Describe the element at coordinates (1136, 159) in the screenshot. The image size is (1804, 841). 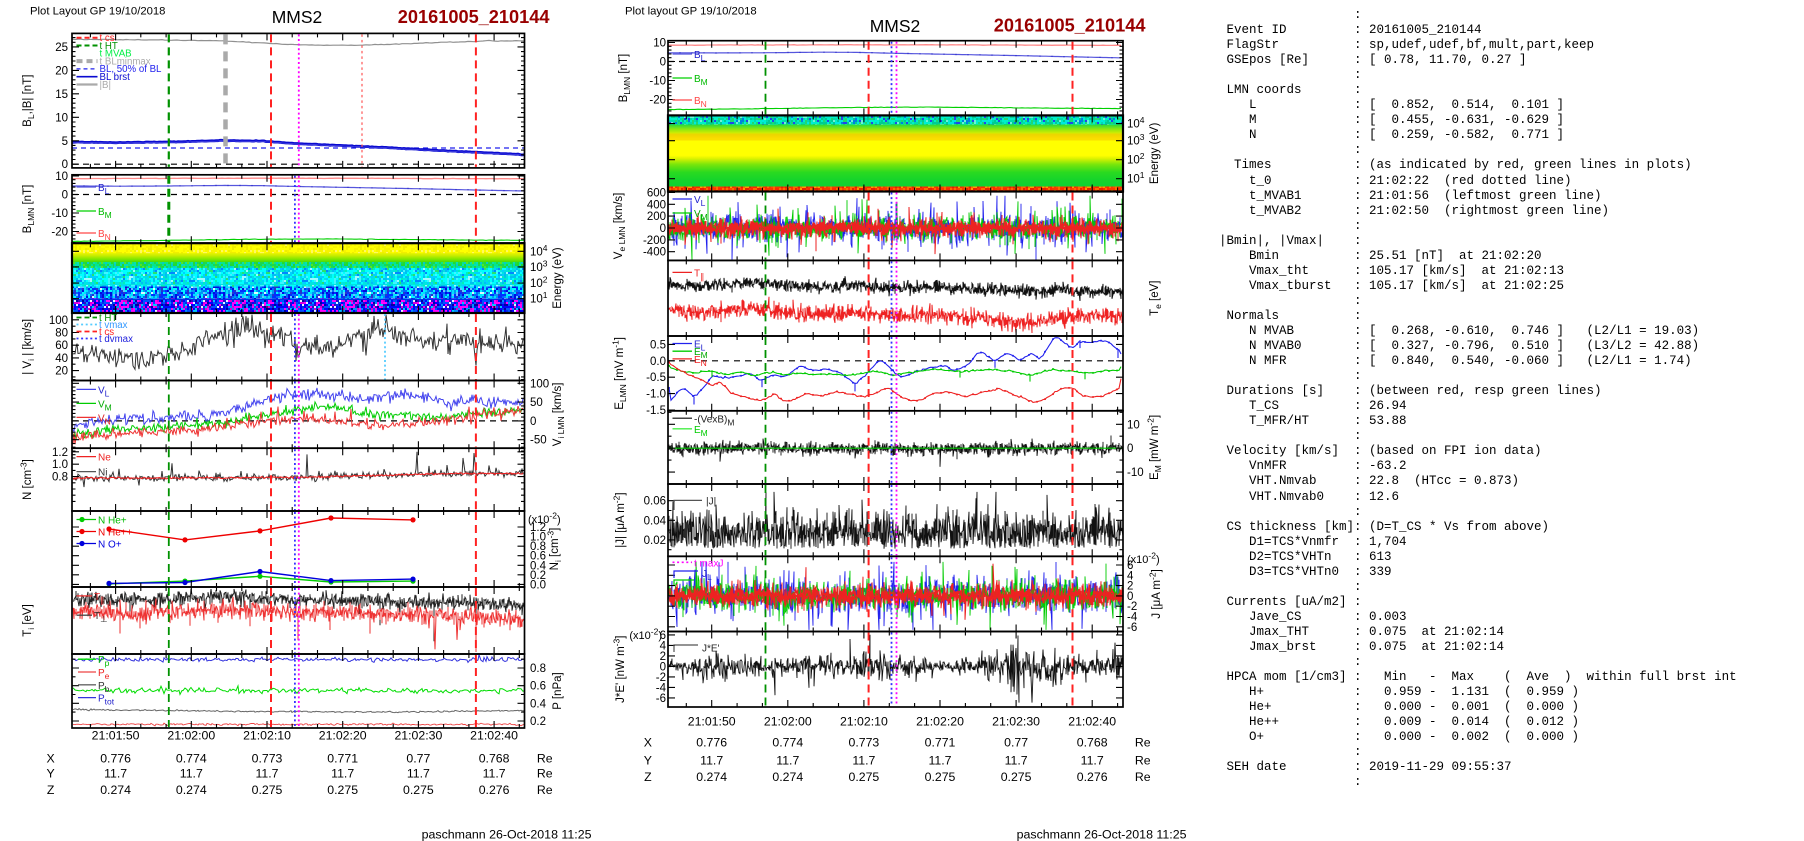
I see `svg-text: 10²` at that location.